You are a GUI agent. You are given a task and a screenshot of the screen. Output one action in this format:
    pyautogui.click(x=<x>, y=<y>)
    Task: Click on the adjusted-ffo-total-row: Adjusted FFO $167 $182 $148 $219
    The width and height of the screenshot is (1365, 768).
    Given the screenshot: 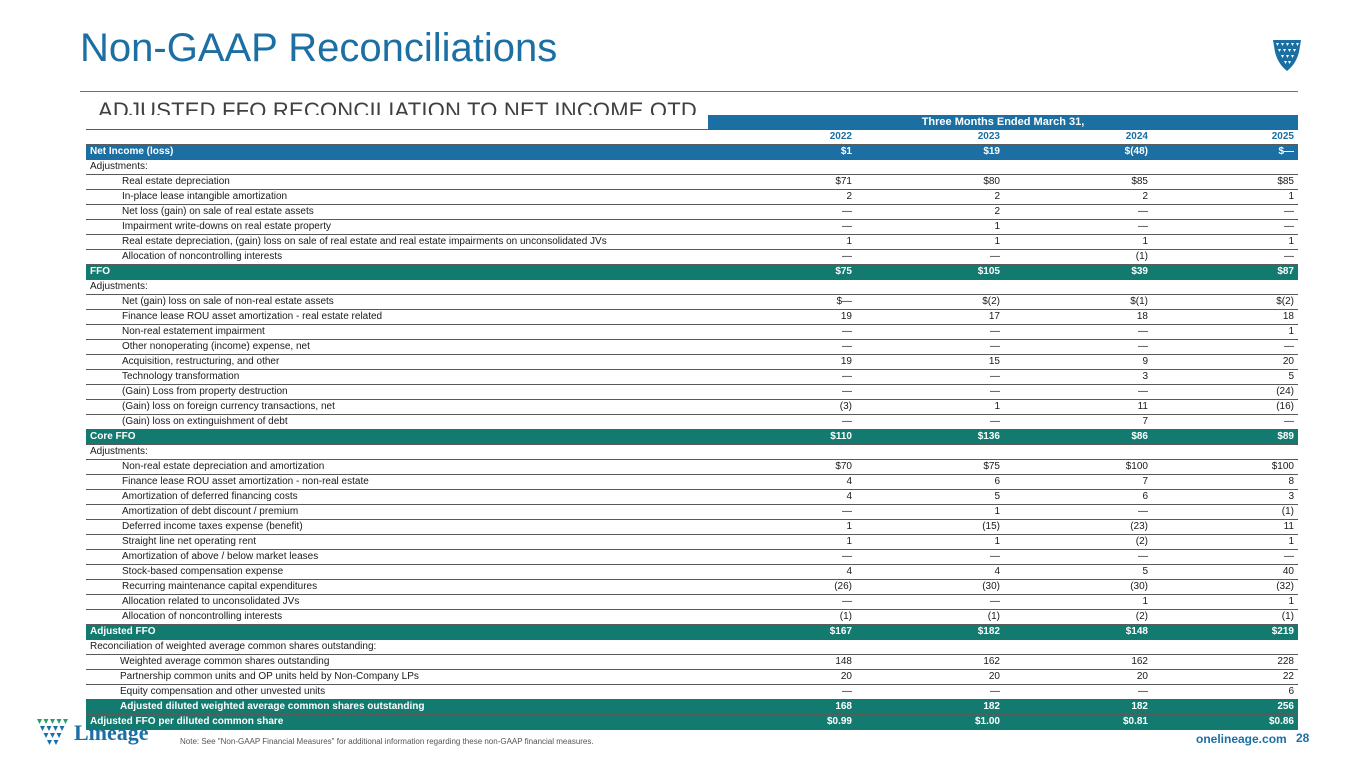 What is the action you would take?
    pyautogui.click(x=692, y=632)
    